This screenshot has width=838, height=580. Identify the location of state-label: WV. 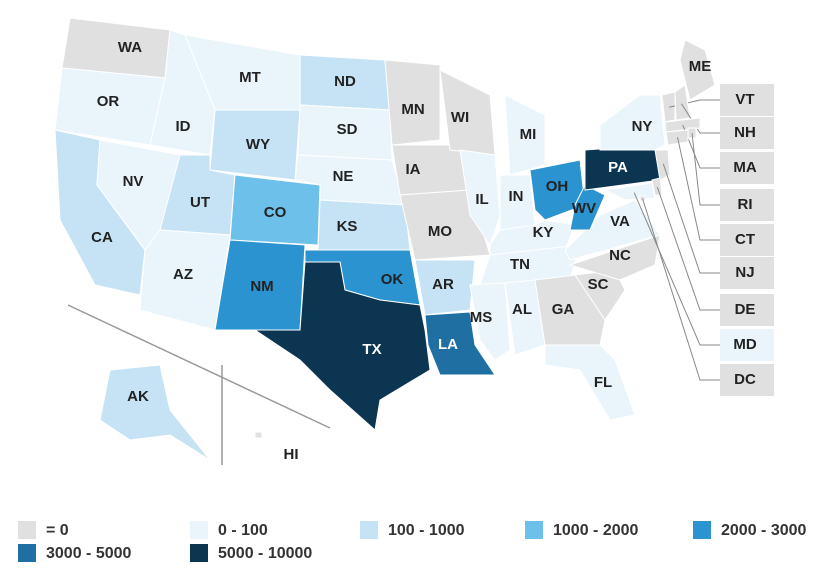
(584, 208).